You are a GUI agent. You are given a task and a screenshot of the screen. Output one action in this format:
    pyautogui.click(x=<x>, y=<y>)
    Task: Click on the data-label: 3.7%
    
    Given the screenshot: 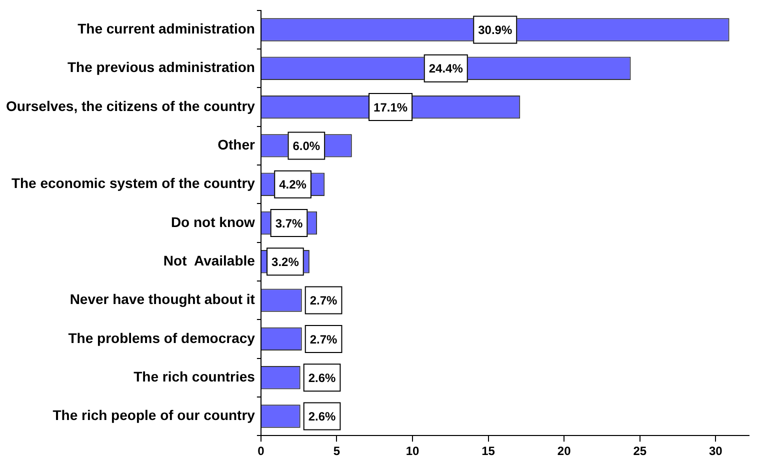 What is the action you would take?
    pyautogui.click(x=289, y=223)
    